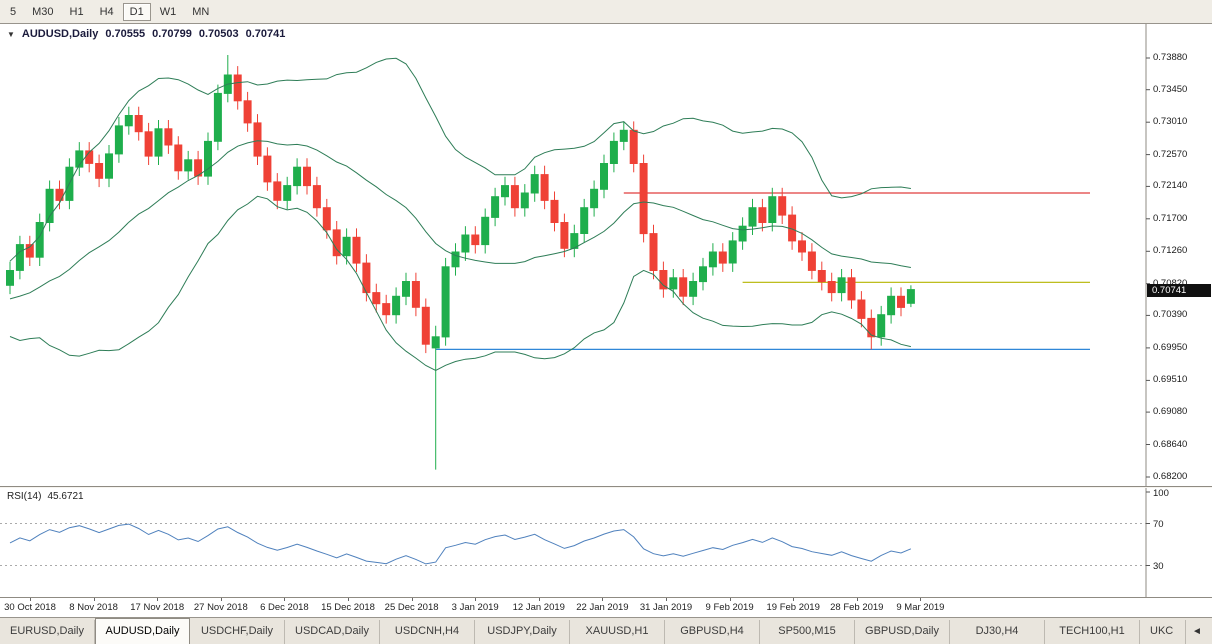 The image size is (1212, 644). Describe the element at coordinates (807, 632) in the screenshot. I see `chart-tab-SP500-M15: SP500,M15` at that location.